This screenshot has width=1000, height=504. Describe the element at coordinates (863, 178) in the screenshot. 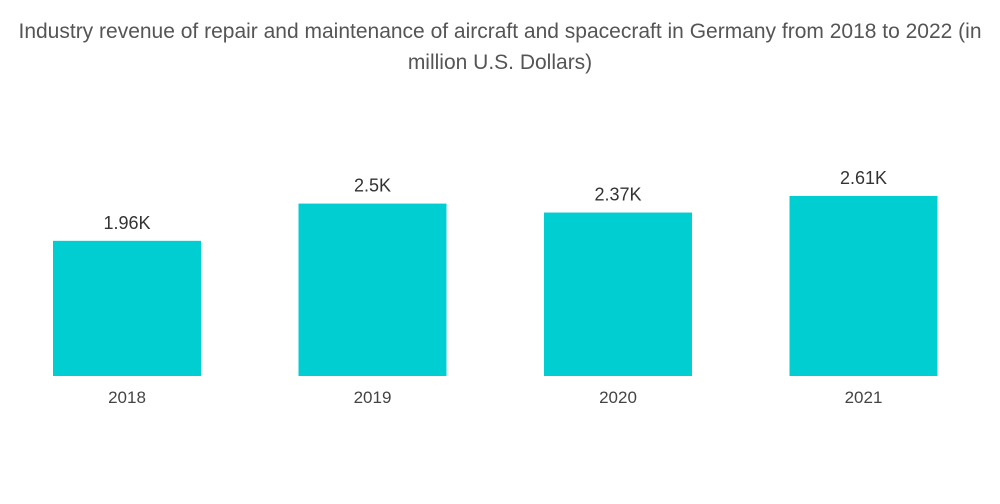

I see `data-label-2021: 2.61K` at that location.